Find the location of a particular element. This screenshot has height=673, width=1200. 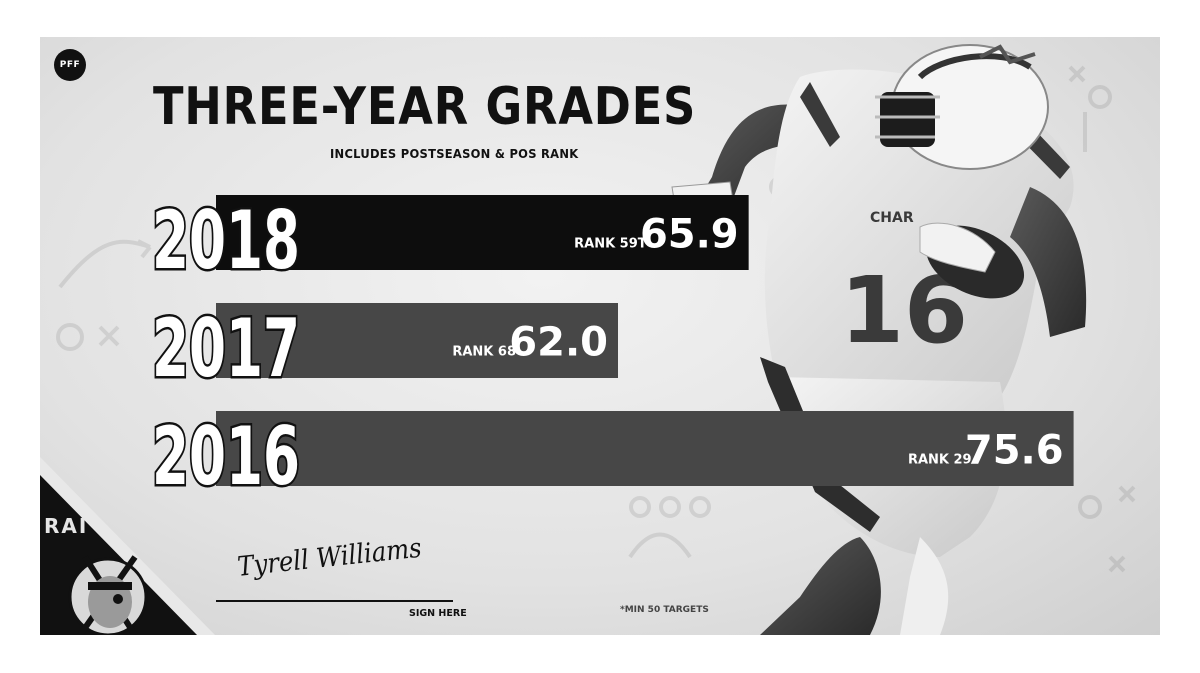

bar-2017 is located at coordinates (417, 340).